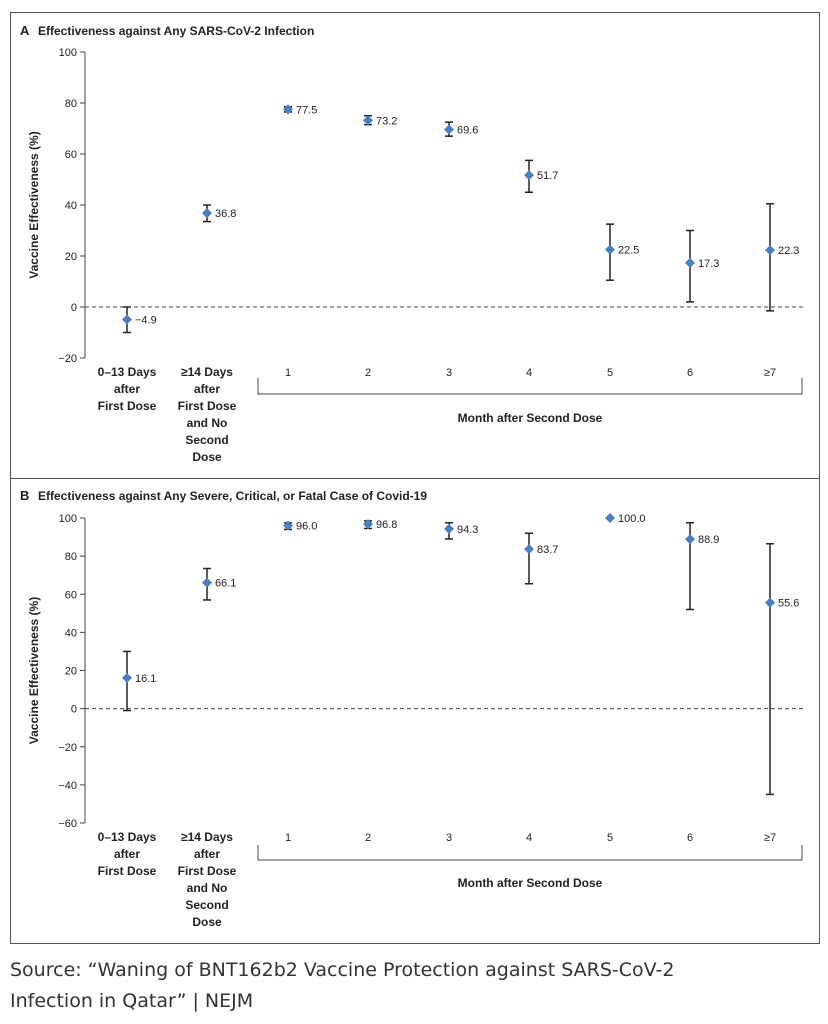 This screenshot has height=1024, width=828. What do you see at coordinates (207, 837) in the screenshot?
I see `panel-b-category-label: ≥14 Days` at bounding box center [207, 837].